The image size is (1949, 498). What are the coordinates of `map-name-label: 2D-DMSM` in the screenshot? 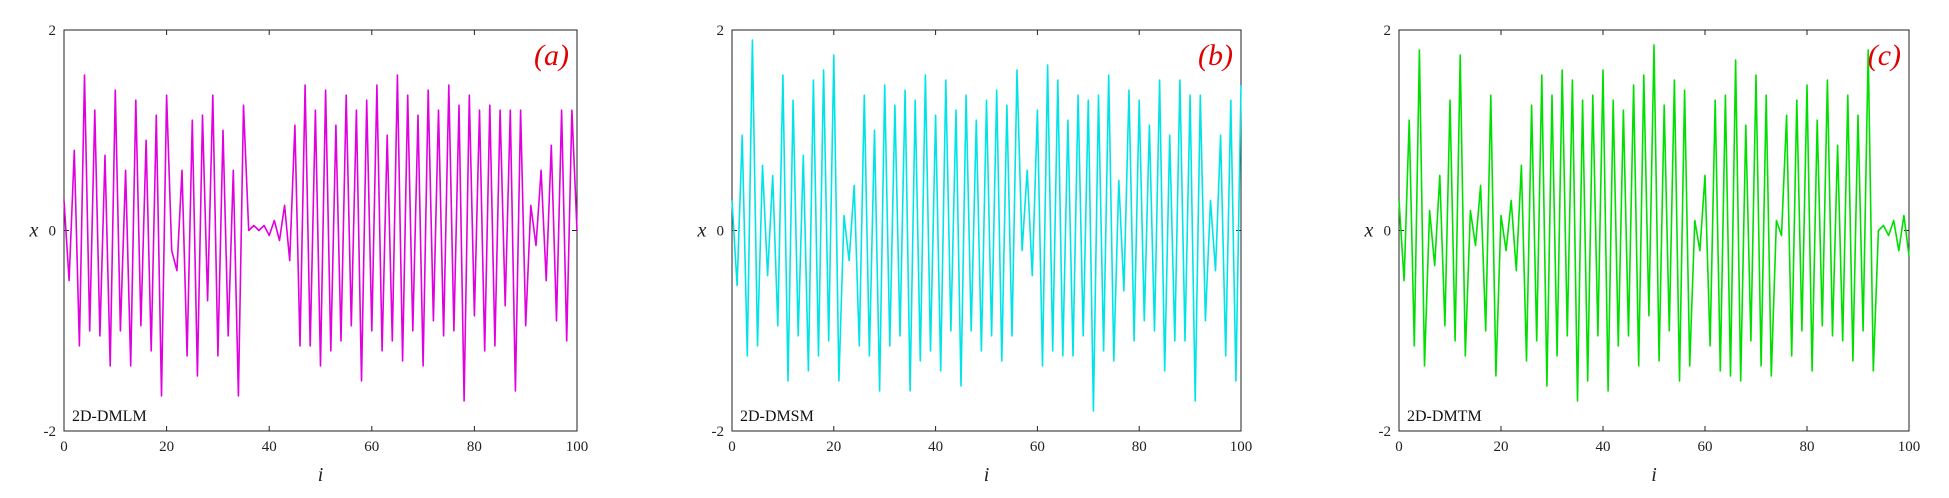 It's located at (777, 416).